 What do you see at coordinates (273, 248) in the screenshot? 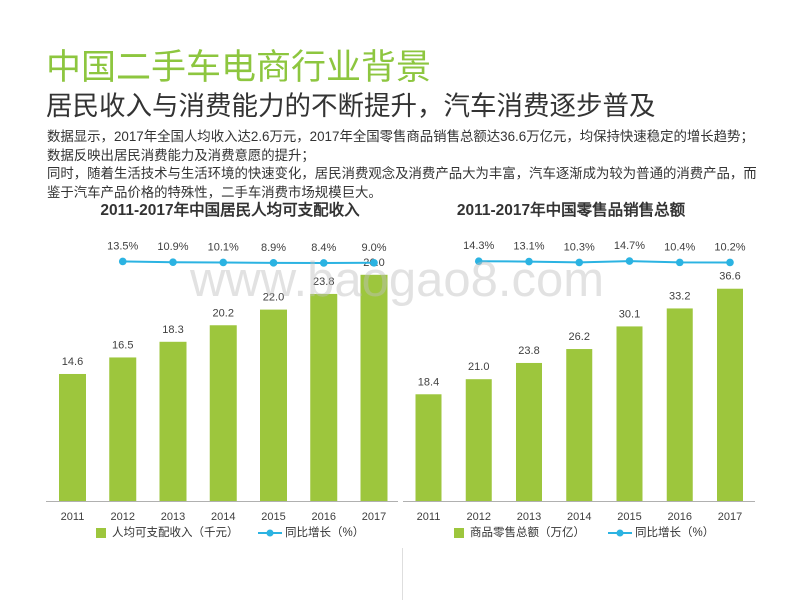
I see `growth-value-label: 8.9%` at bounding box center [273, 248].